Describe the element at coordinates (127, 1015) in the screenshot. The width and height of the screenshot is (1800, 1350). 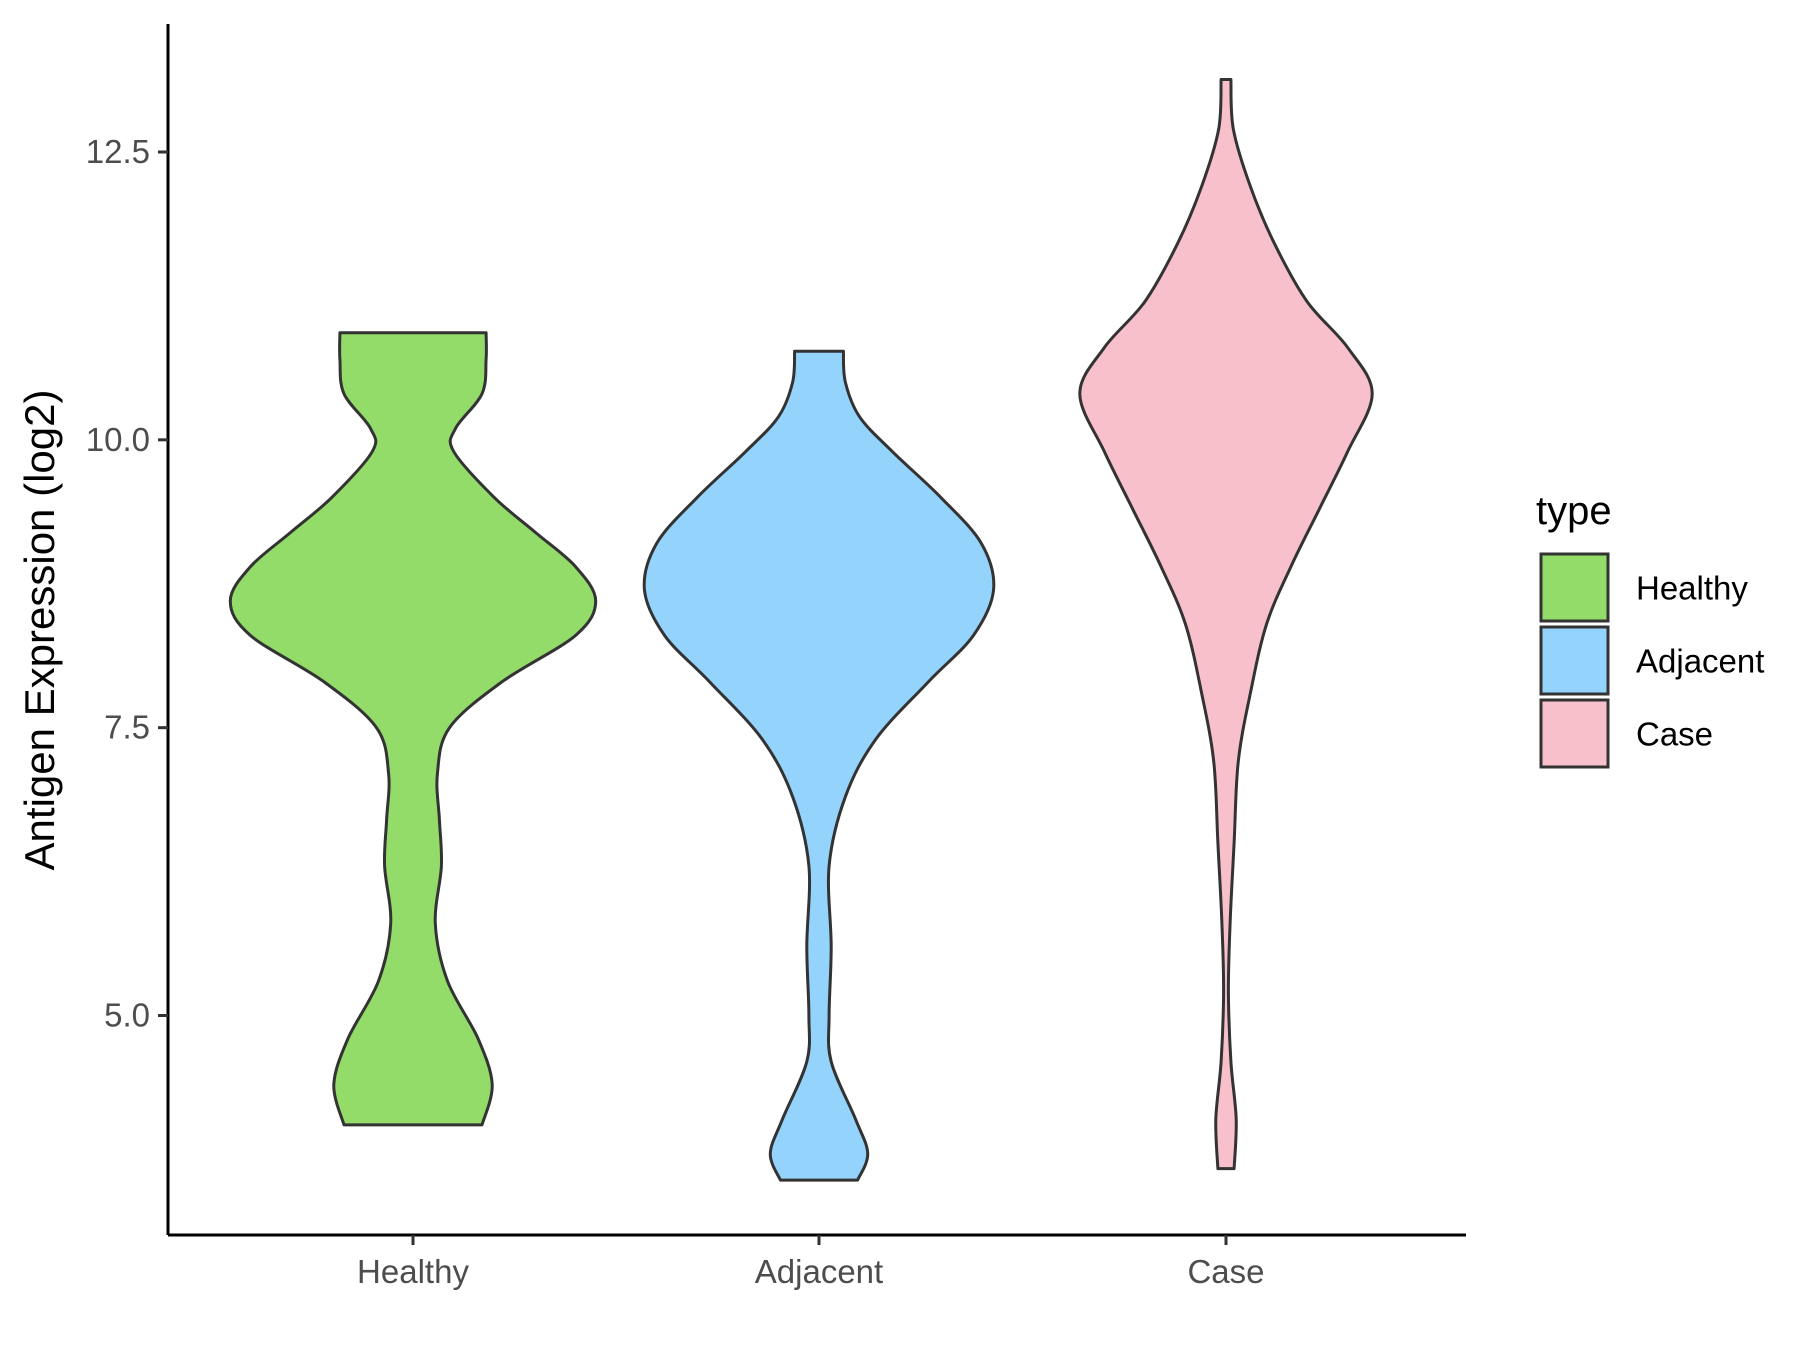
I see `y-tick-label: 5.0` at that location.